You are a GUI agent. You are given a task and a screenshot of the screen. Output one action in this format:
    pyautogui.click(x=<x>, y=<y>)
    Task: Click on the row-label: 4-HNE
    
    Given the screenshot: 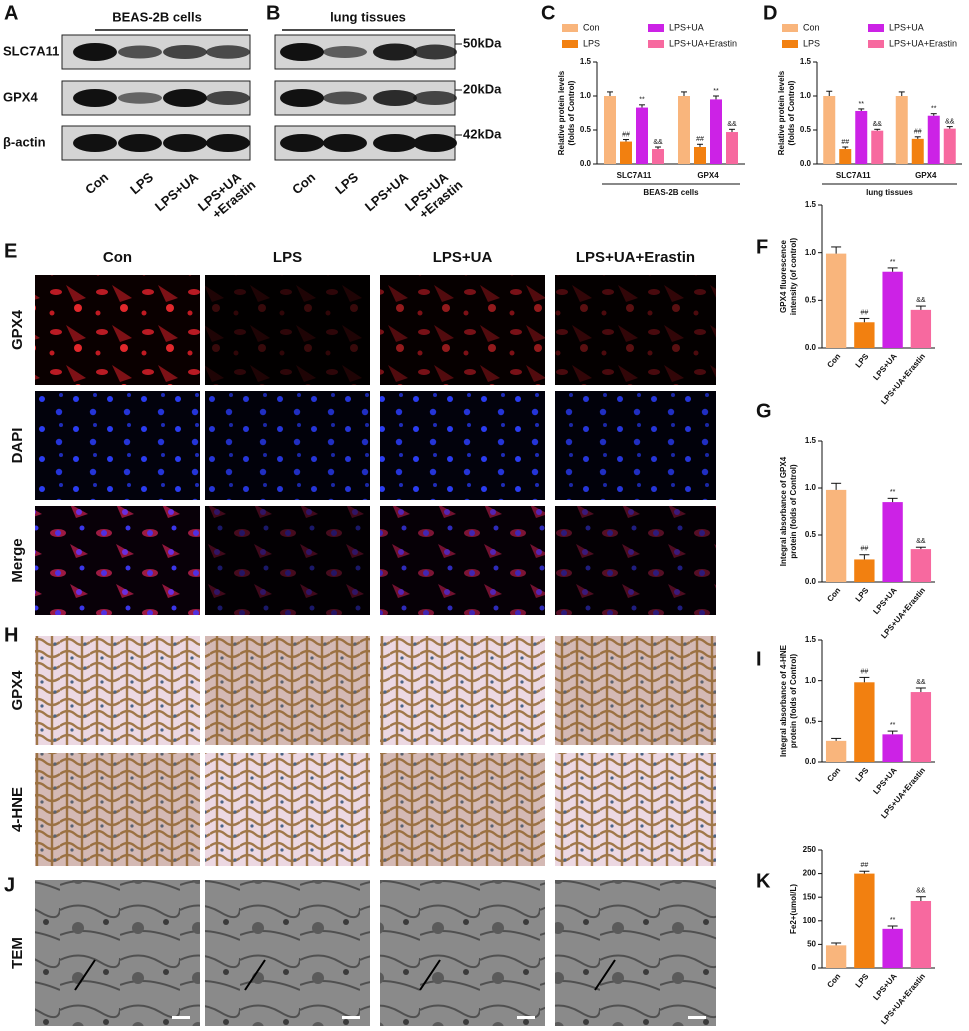 What is the action you would take?
    pyautogui.click(x=17, y=809)
    